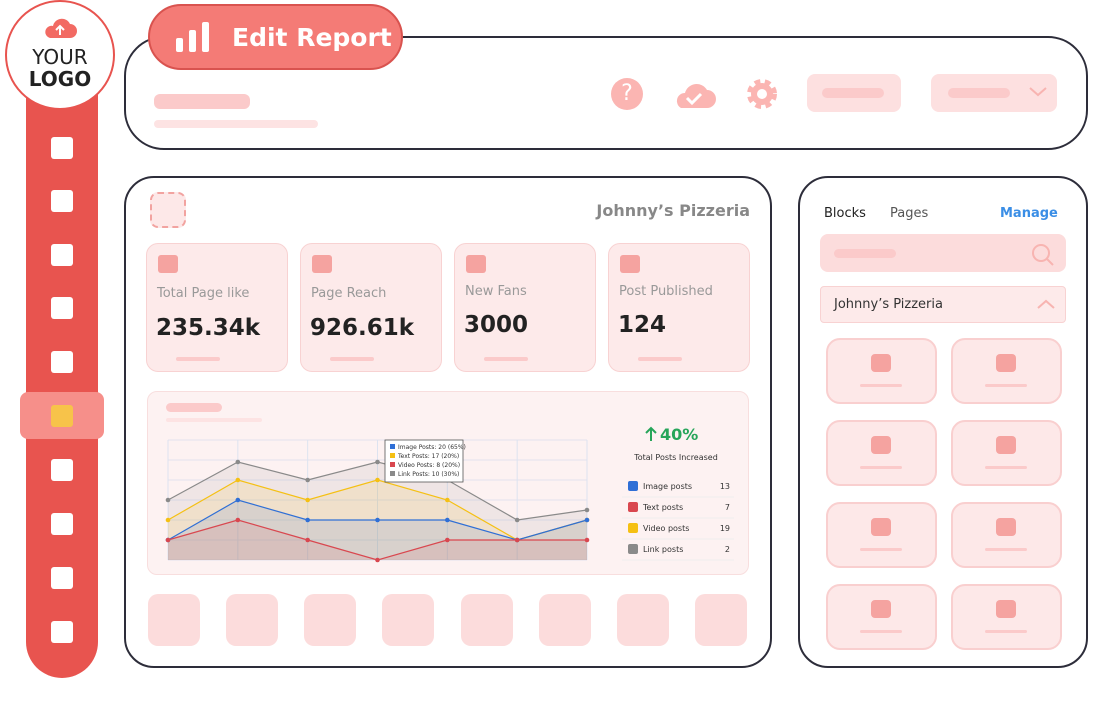 The width and height of the screenshot is (1108, 702). What do you see at coordinates (667, 486) in the screenshot?
I see `legend-name: Image posts` at bounding box center [667, 486].